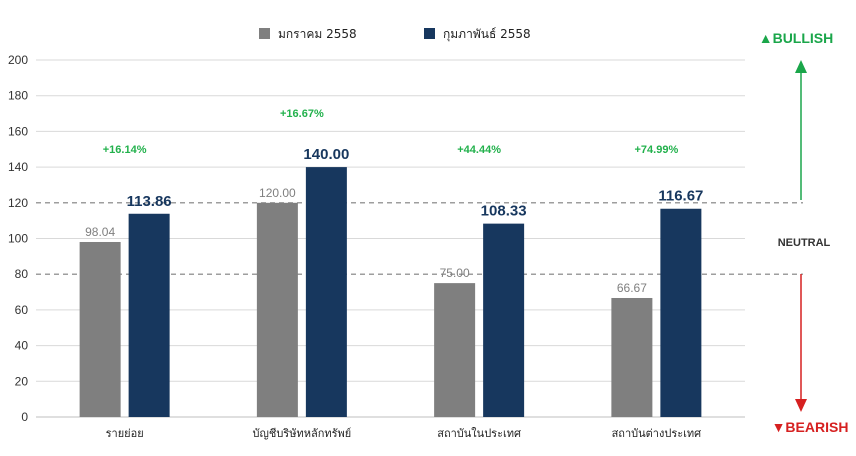 The image size is (856, 456). What do you see at coordinates (657, 433) in the screenshot?
I see `category-label: สถาบันต่างประเทศ` at bounding box center [657, 433].